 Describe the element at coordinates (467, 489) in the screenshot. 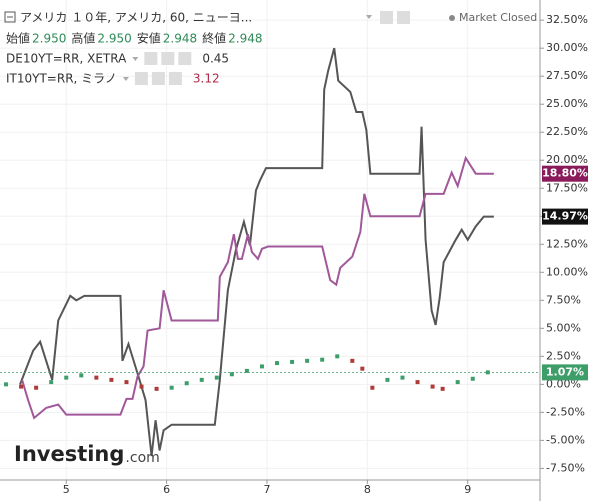

I see `x-tick-label: 9` at that location.